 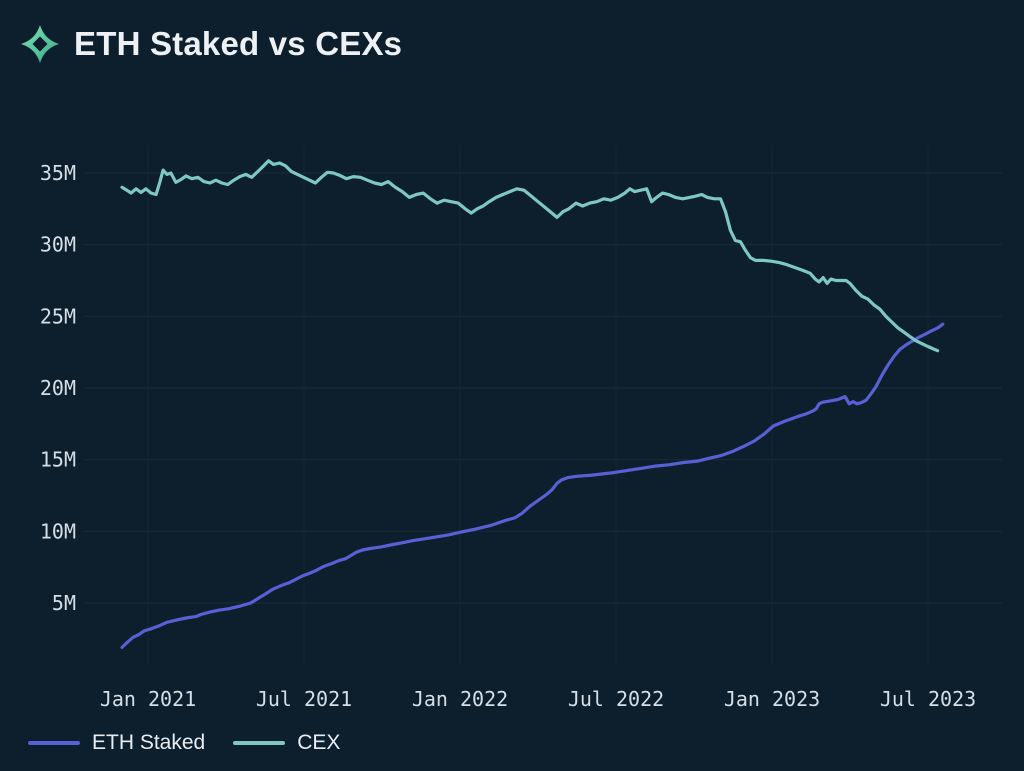 I want to click on legend-item-eth-staked: ETH Staked, so click(x=116, y=743).